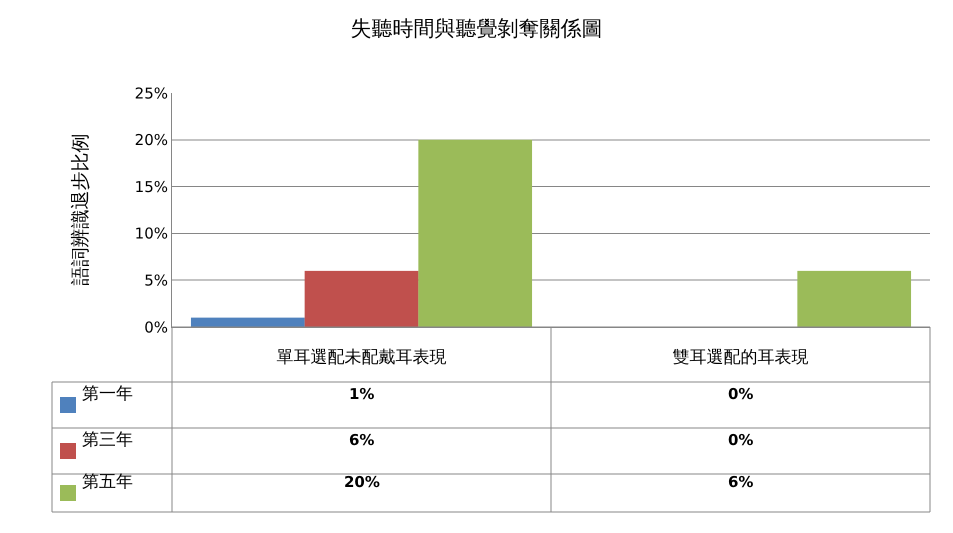 The height and width of the screenshot is (533, 953). Describe the element at coordinates (151, 93) in the screenshot. I see `y-tick-label: 25%` at that location.